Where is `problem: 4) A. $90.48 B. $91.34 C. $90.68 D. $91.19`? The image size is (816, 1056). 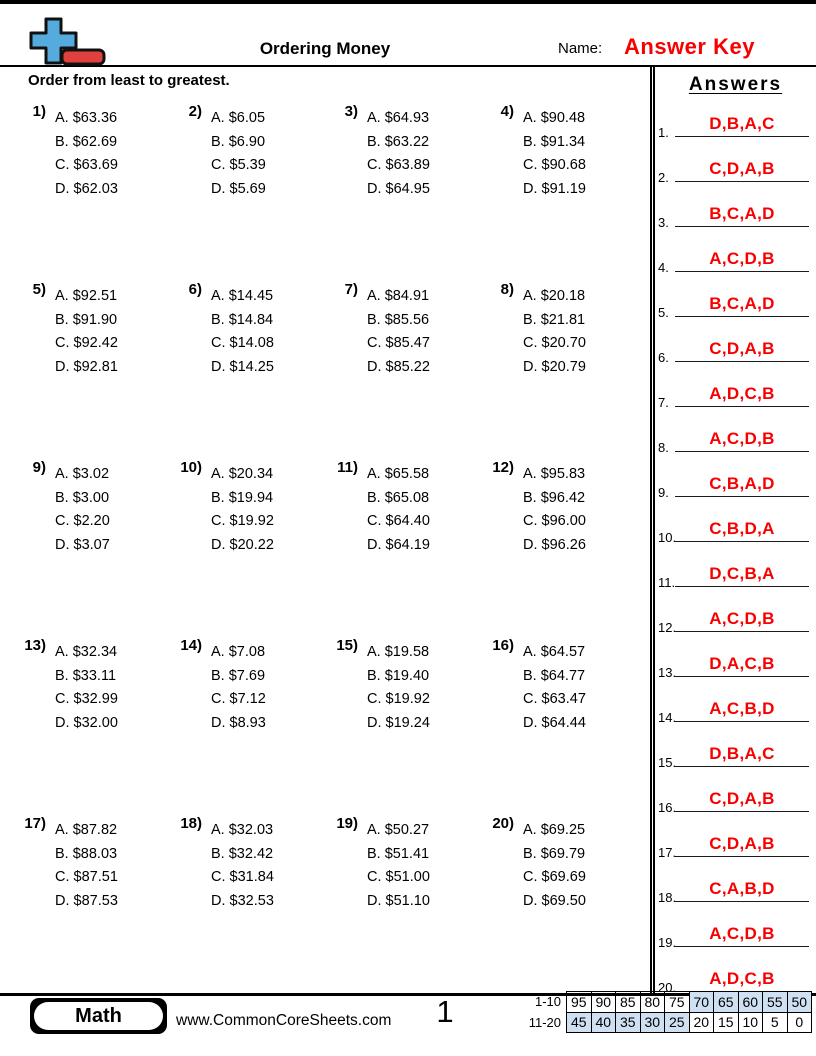
problem: 4) A. $90.48 B. $91.34 C. $90.68 D. $91.19 is located at coordinates (574, 192).